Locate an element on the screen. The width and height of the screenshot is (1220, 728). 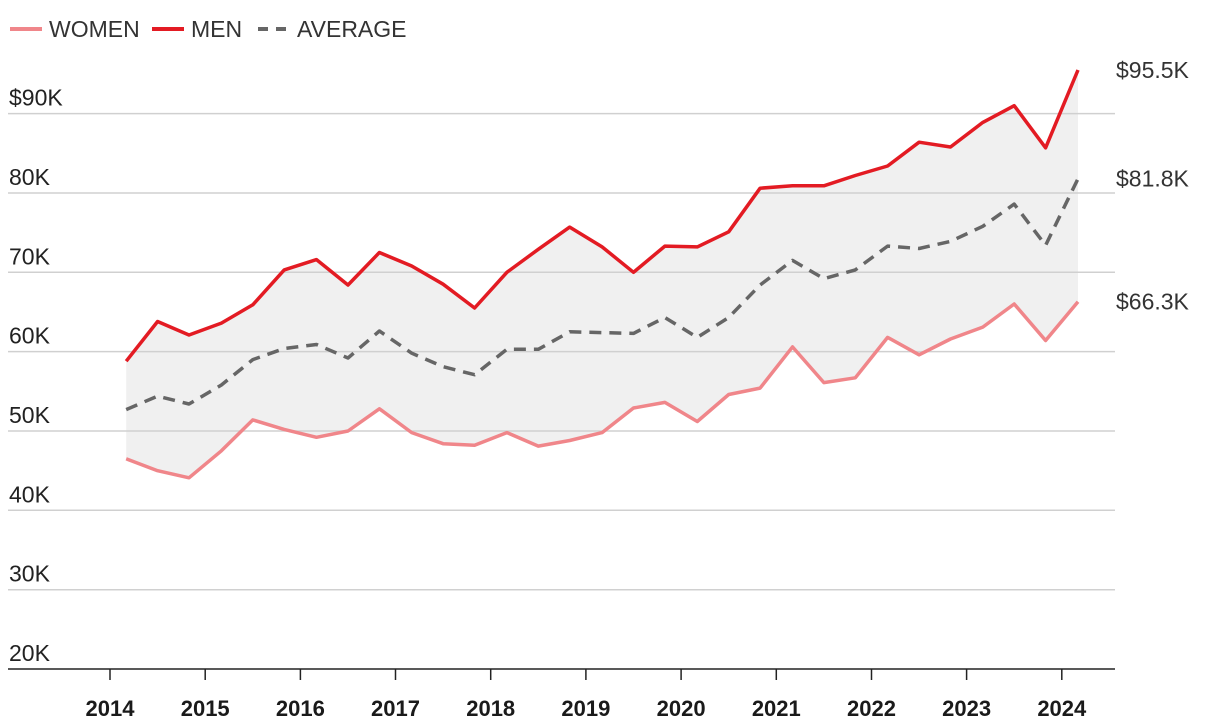
y-tick-label-70000: 70K is located at coordinates (30, 256).